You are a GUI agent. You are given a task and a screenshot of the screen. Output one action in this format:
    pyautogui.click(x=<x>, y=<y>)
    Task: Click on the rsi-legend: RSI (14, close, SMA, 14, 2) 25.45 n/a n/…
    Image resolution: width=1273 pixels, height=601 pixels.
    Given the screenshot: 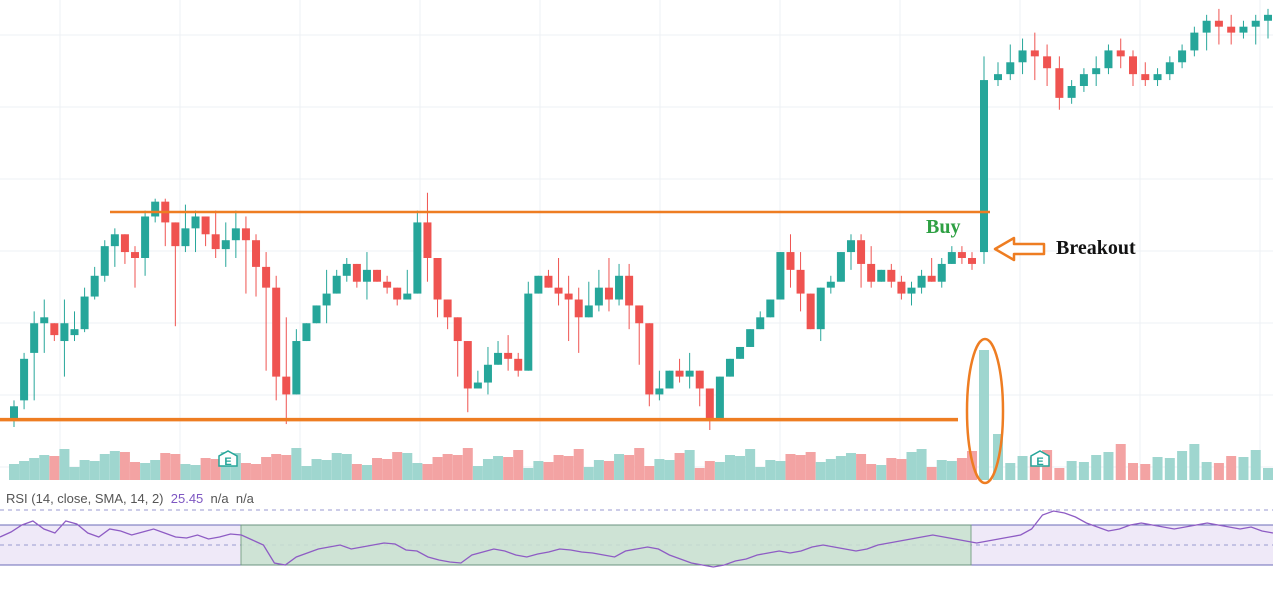 What is the action you would take?
    pyautogui.click(x=130, y=498)
    